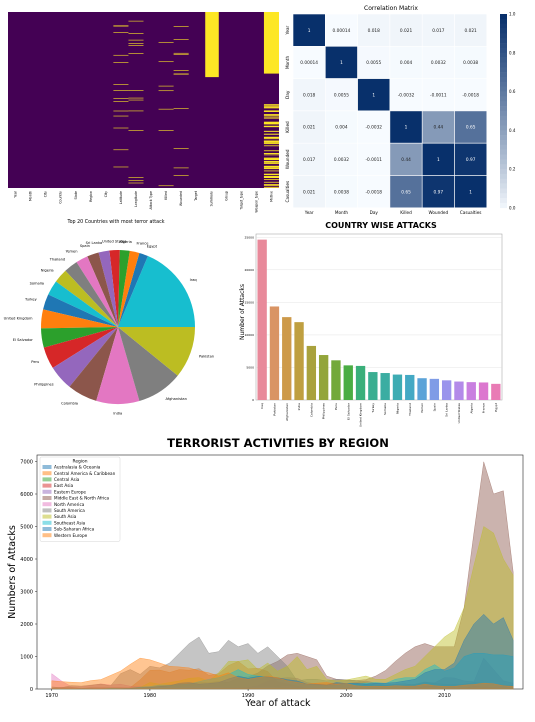  Describe the element at coordinates (274, 409) in the screenshot. I see `x-tick-label: Pakistan` at that location.